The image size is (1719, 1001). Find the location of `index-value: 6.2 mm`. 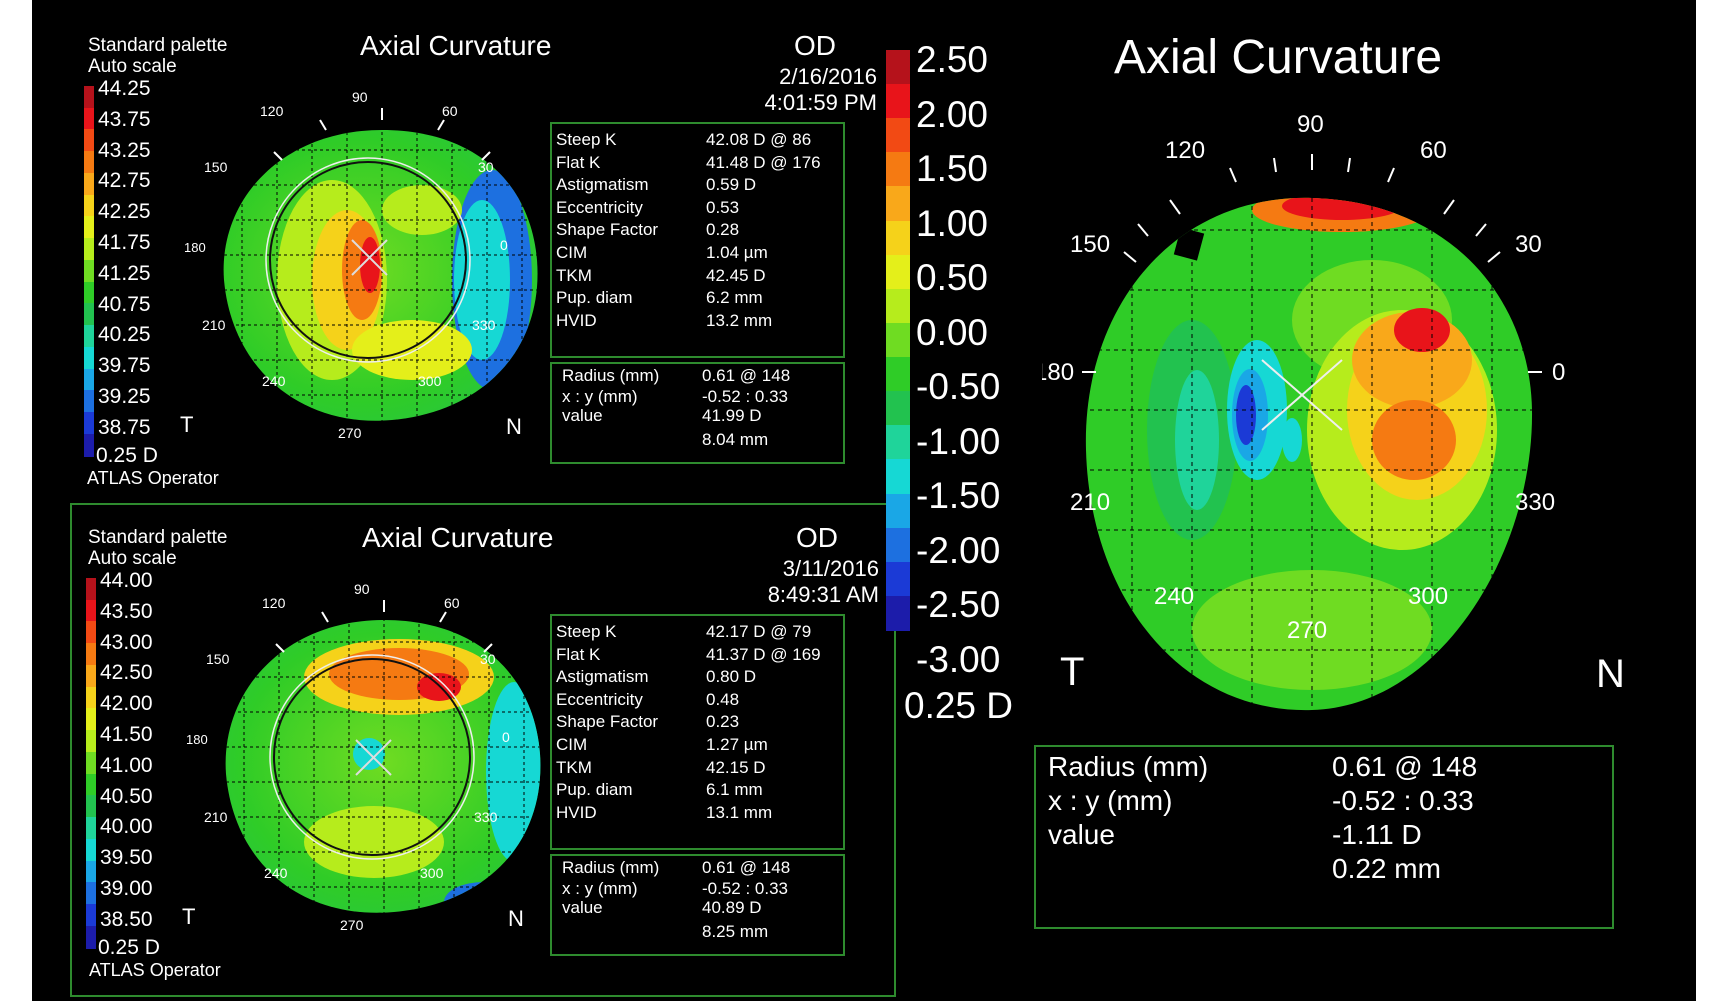

index-value: 6.2 mm is located at coordinates (734, 298).